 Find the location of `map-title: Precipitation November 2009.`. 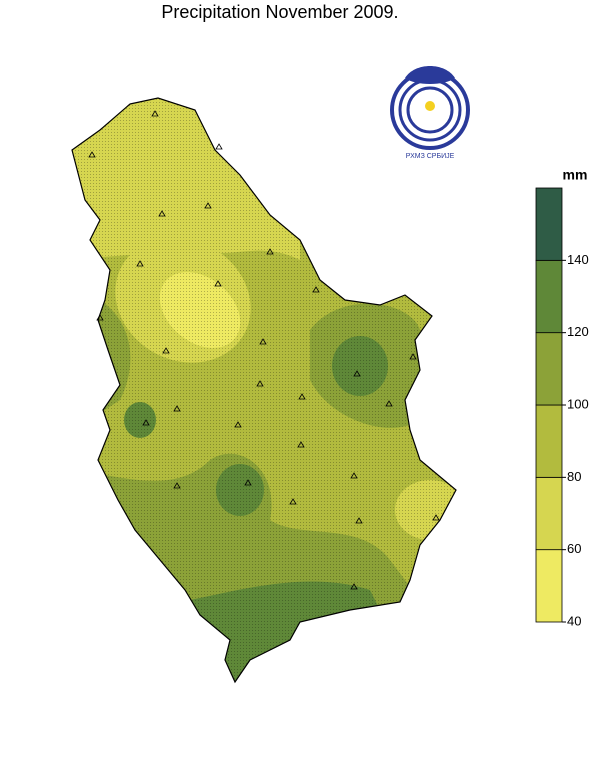

map-title: Precipitation November 2009. is located at coordinates (279, 12).